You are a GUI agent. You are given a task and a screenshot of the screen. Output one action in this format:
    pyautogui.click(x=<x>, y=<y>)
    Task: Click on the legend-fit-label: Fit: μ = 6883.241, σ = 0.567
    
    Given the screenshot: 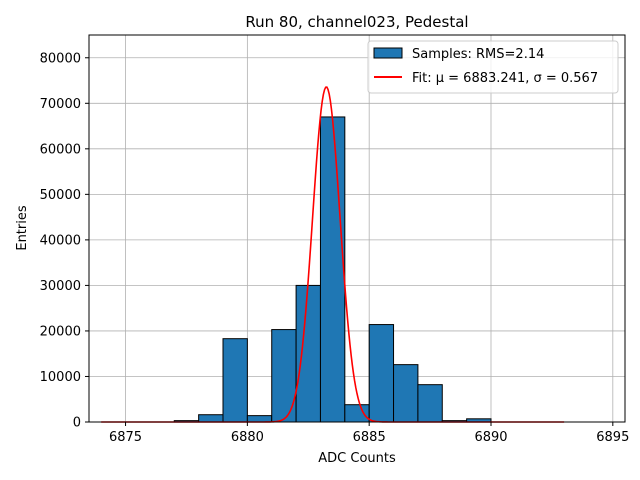 What is the action you would take?
    pyautogui.click(x=505, y=78)
    